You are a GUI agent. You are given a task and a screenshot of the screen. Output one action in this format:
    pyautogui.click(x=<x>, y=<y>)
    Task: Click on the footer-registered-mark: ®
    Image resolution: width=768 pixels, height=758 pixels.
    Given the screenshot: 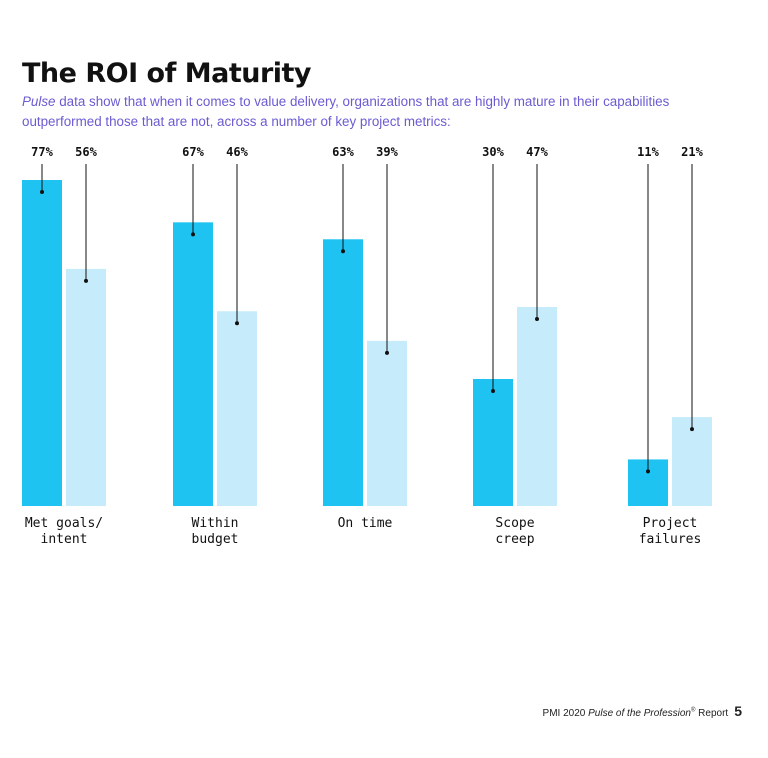 What is the action you would take?
    pyautogui.click(x=693, y=710)
    